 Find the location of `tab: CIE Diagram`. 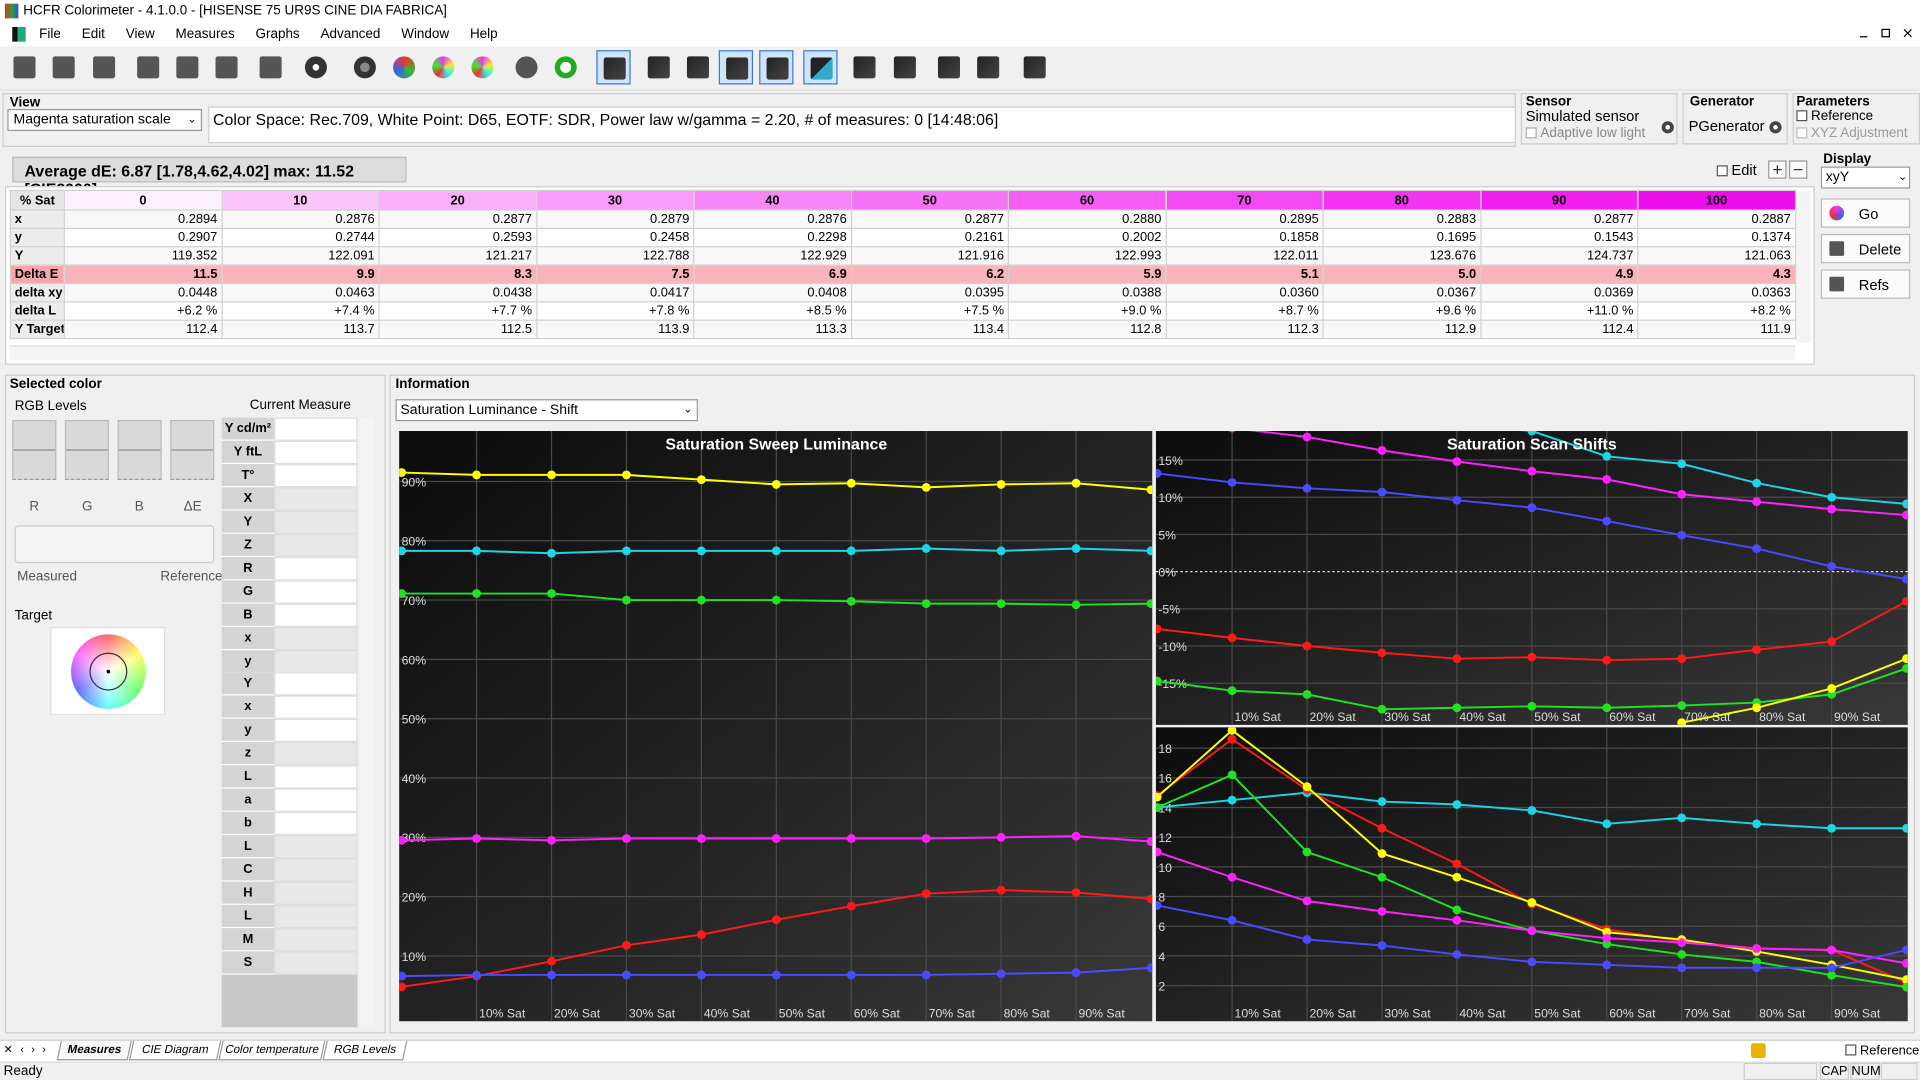

tab: CIE Diagram is located at coordinates (175, 1050).